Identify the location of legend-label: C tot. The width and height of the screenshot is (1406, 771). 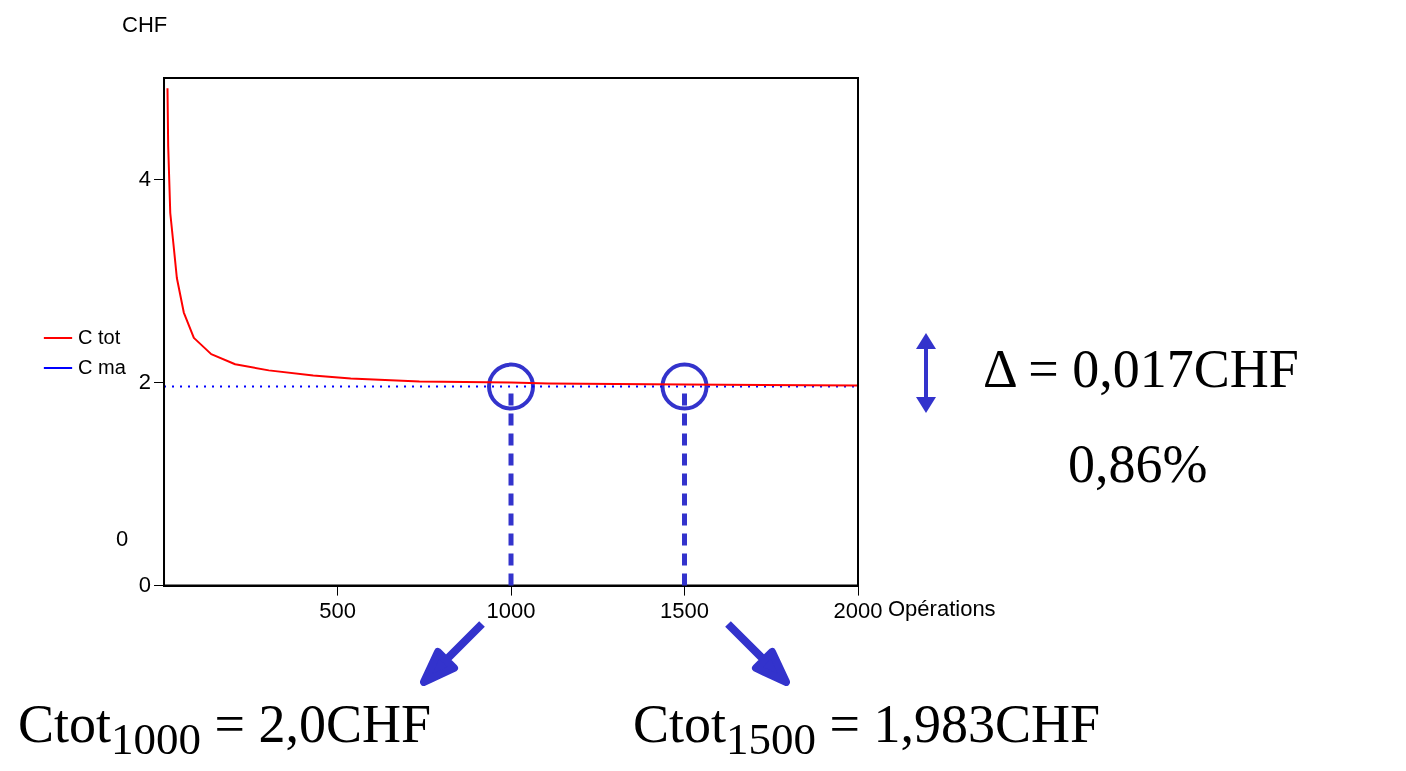
(99, 336).